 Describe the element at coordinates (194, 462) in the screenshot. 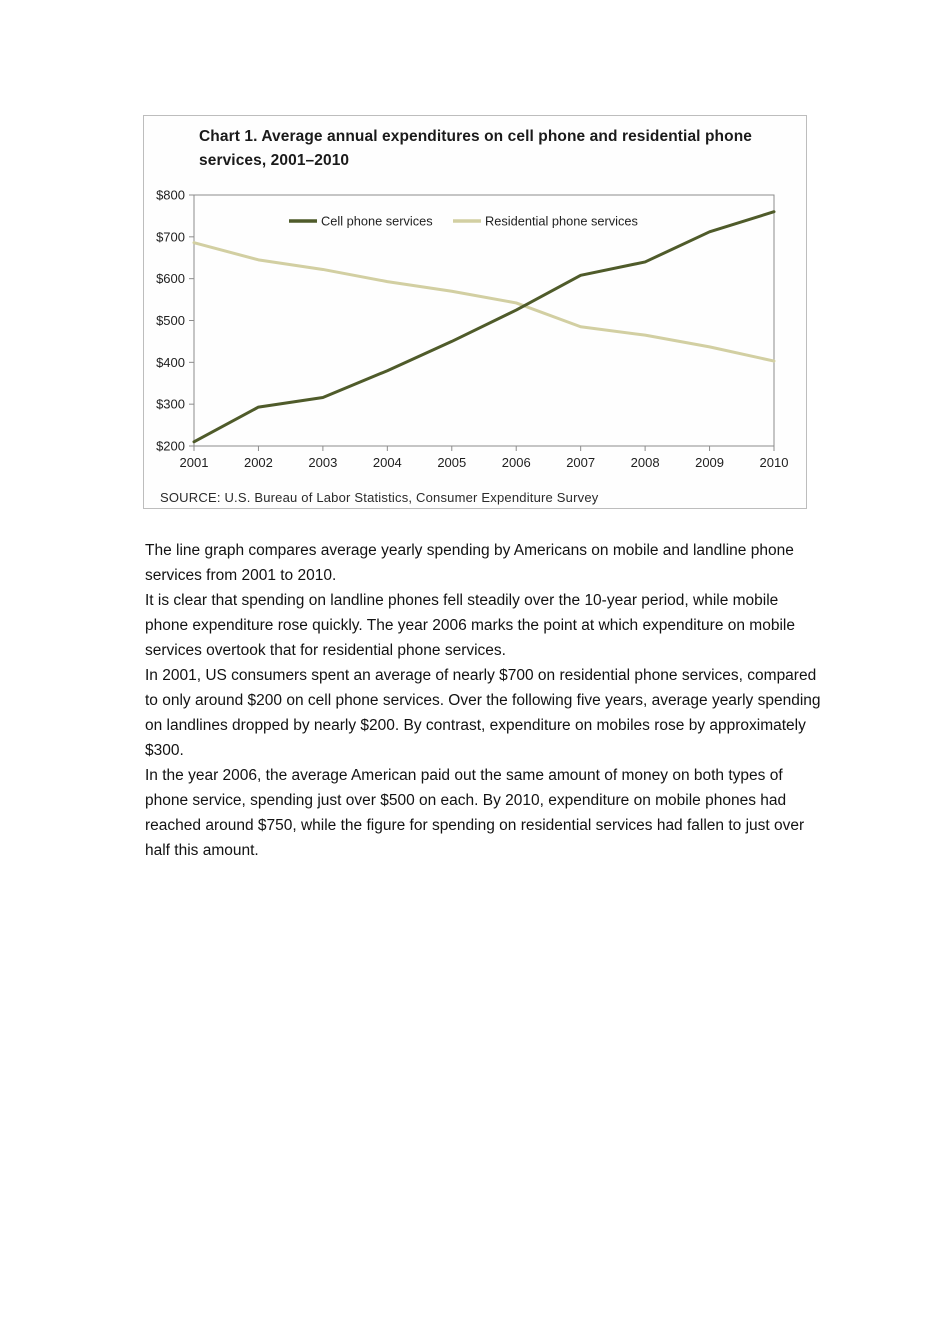

I see `x-tick-label: 2001` at that location.